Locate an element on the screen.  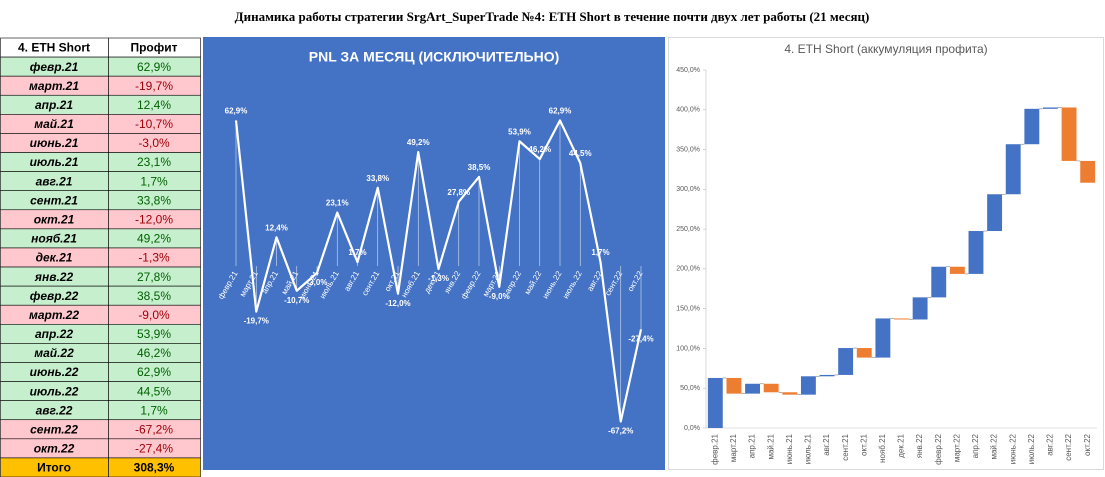
table-text: апр.22 is located at coordinates (54, 334).